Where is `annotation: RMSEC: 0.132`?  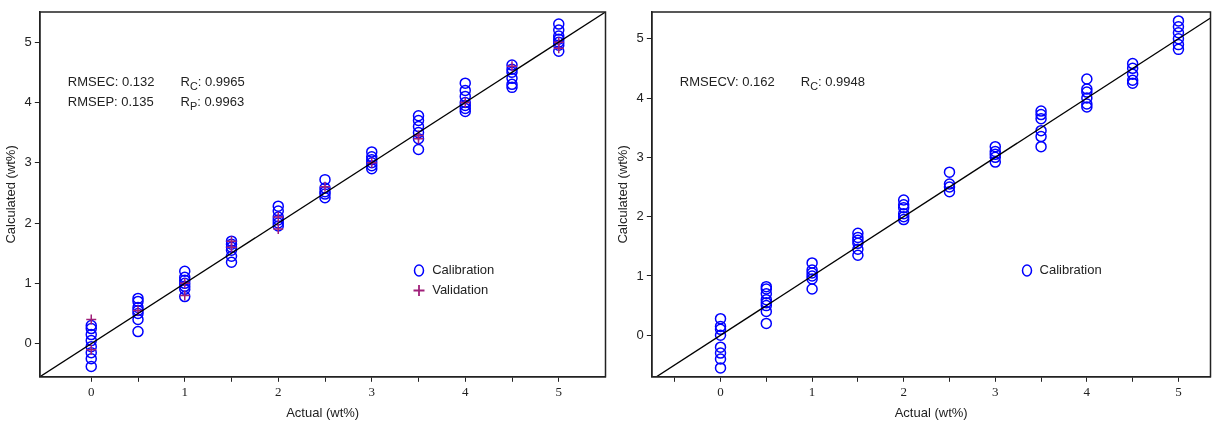
annotation: RMSEC: 0.132 is located at coordinates (111, 82).